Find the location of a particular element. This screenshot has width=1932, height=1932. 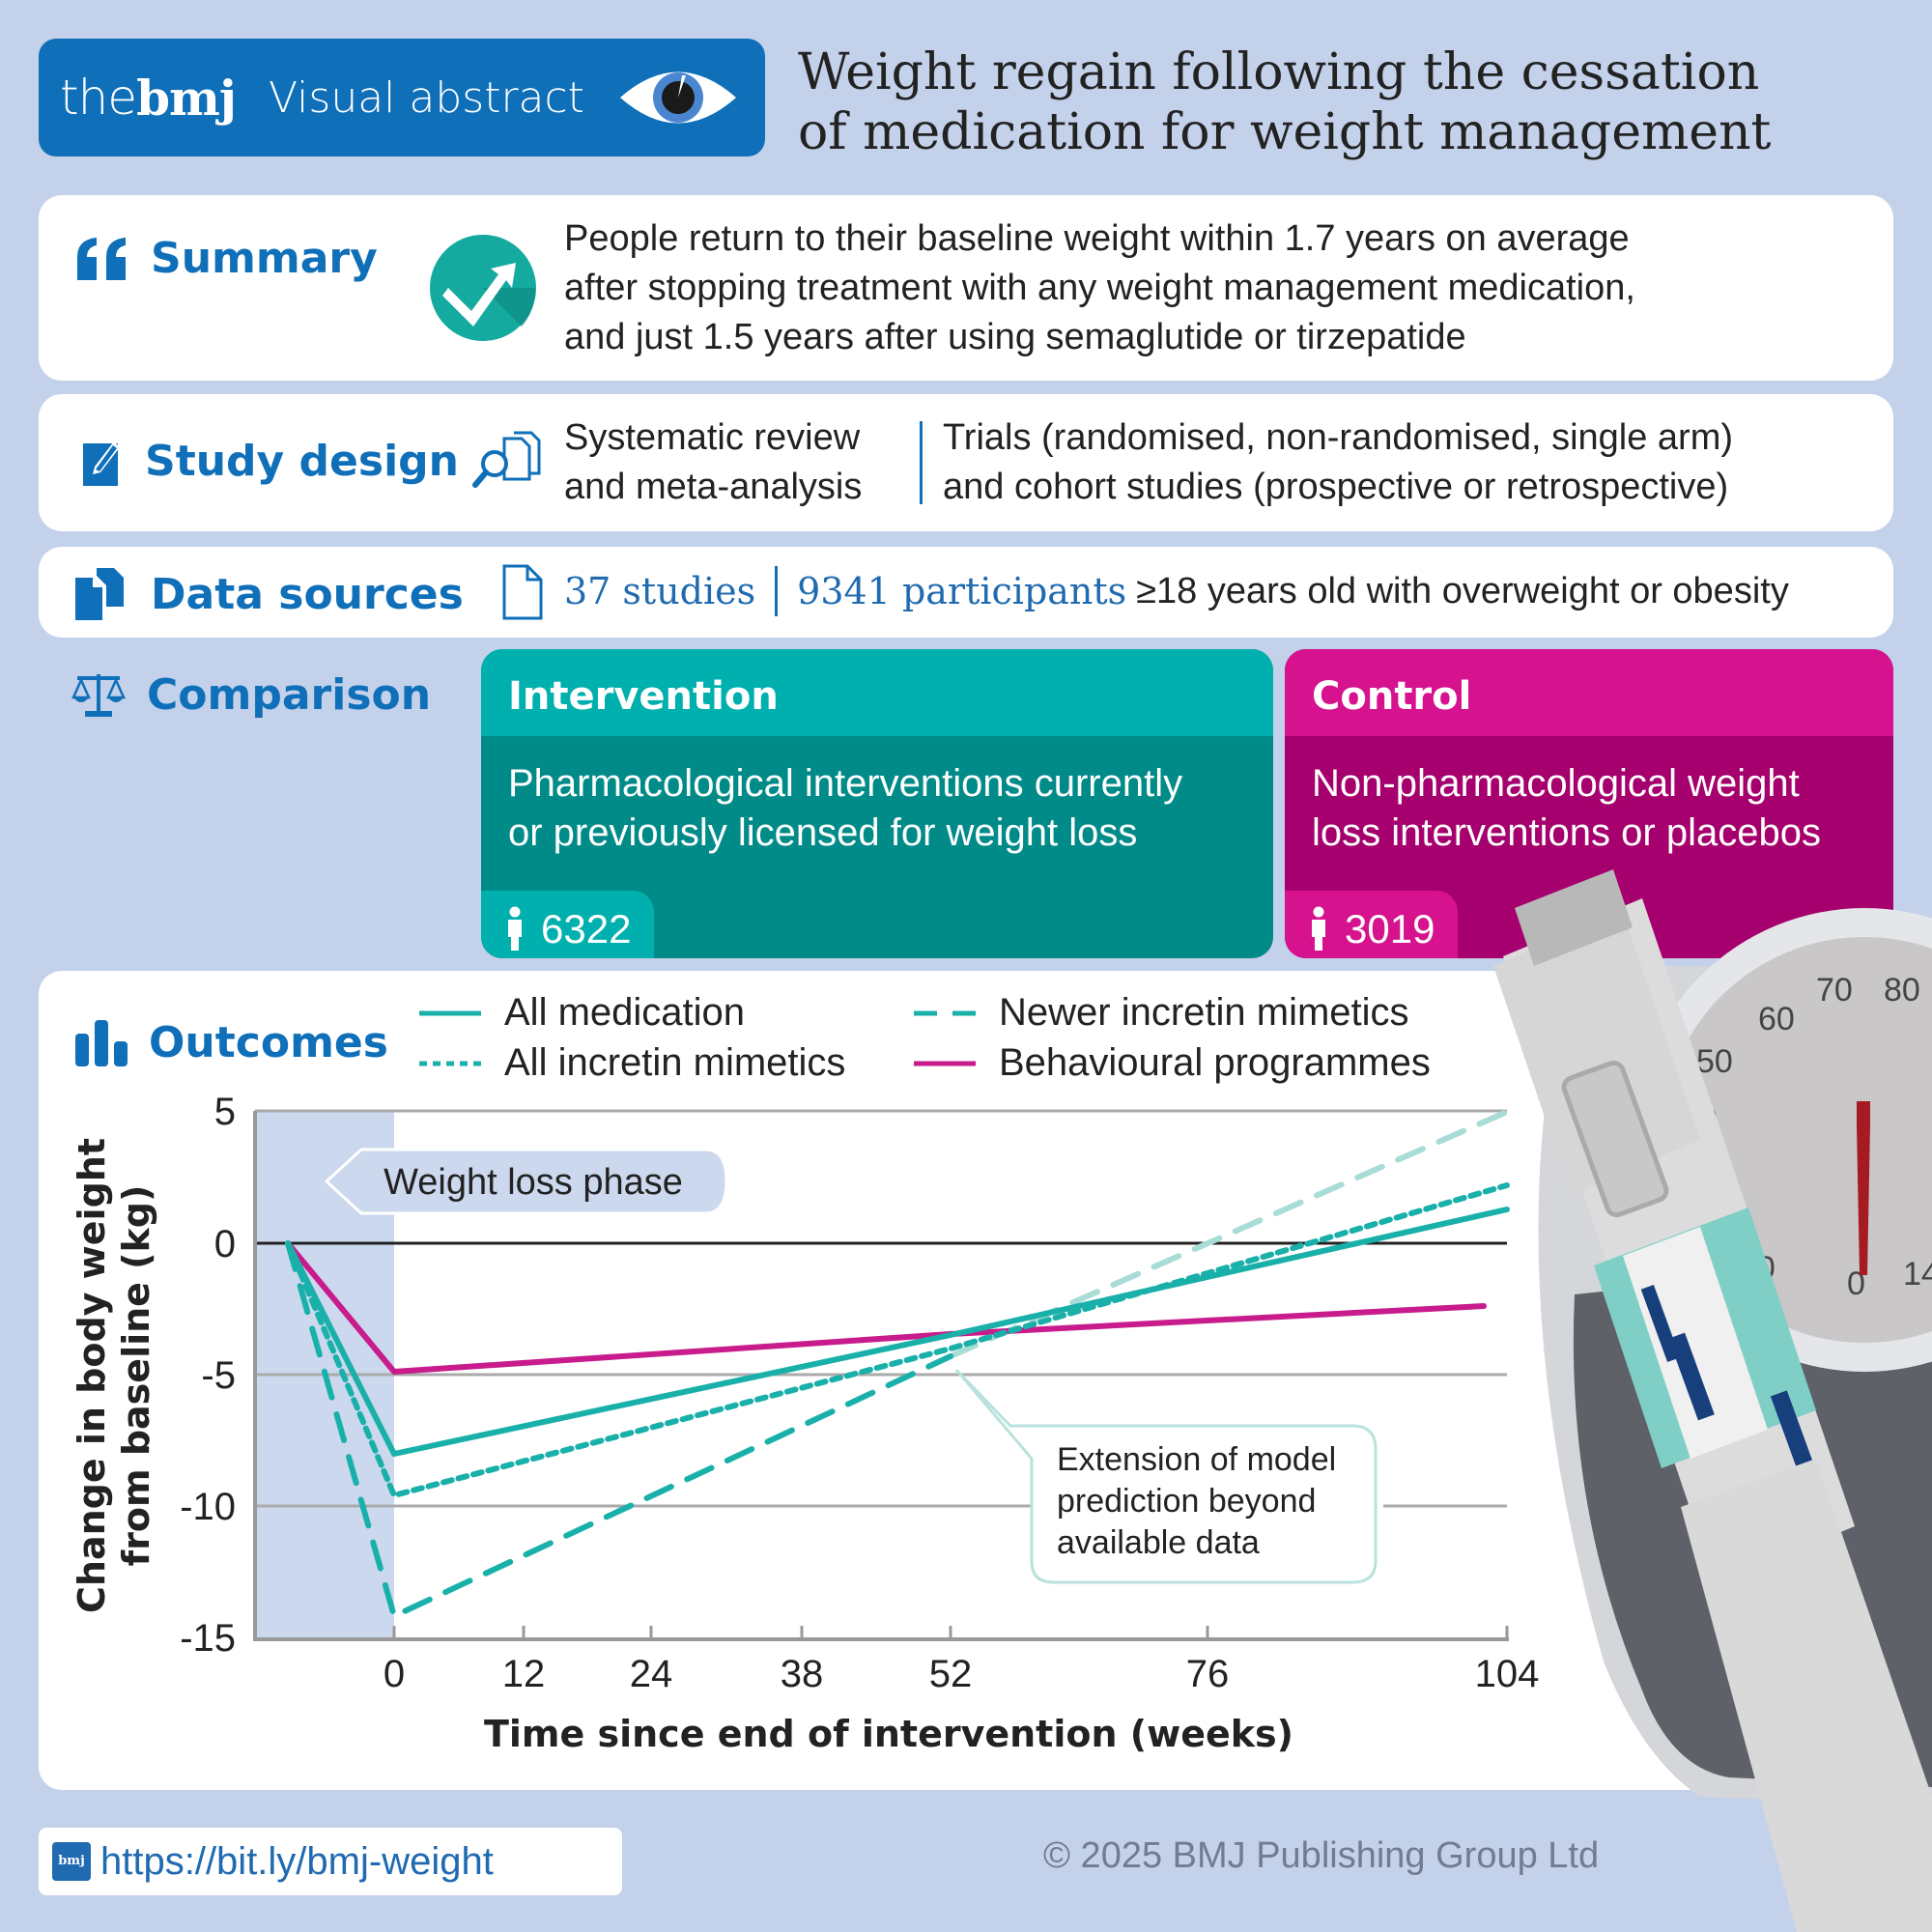

control-count: 3019 is located at coordinates (1390, 928).